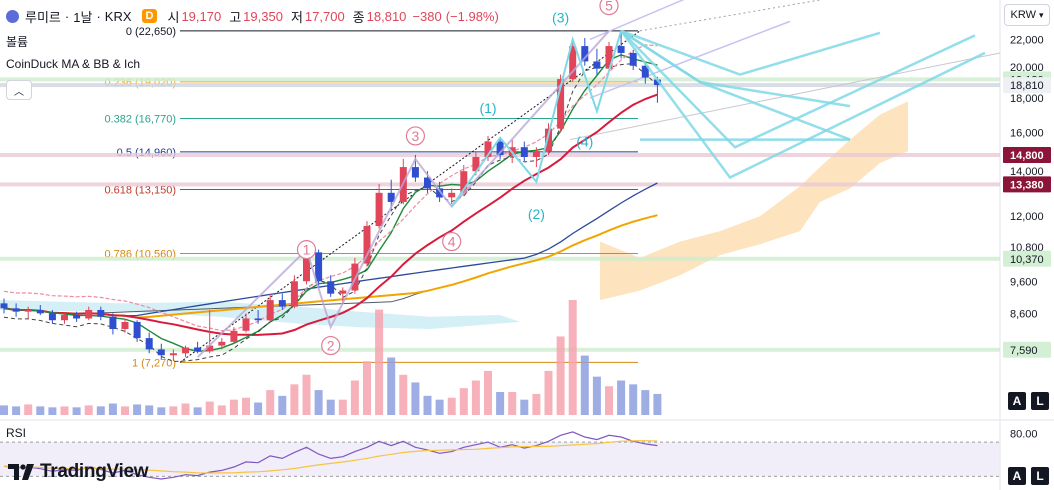  I want to click on rsi-ma-line, so click(330, 457).